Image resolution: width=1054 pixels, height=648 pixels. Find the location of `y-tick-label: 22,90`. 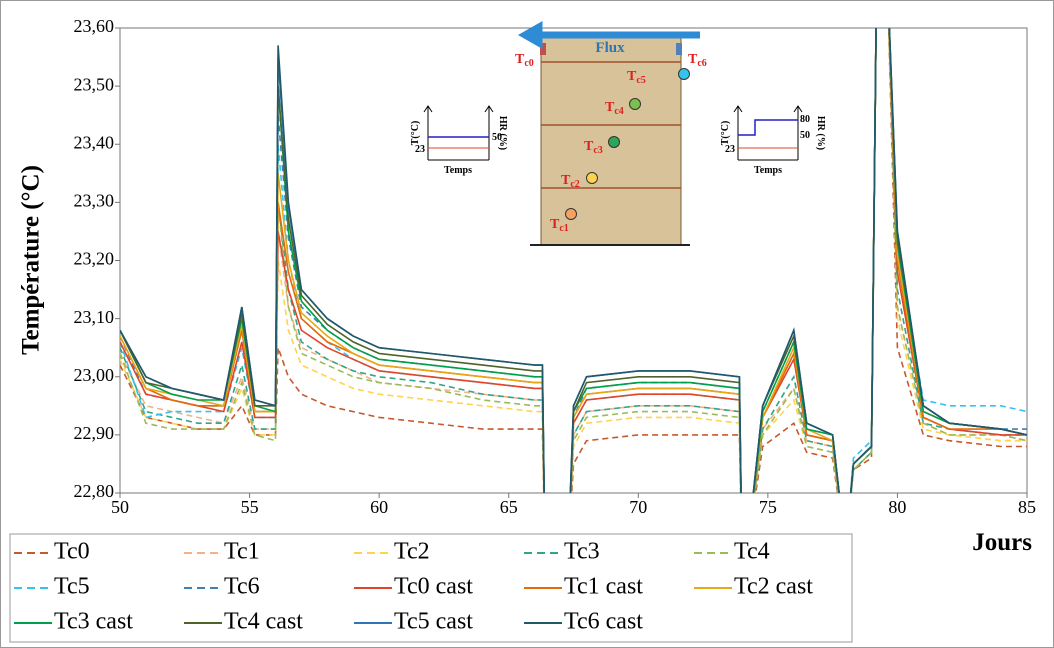

y-tick-label: 22,90 is located at coordinates (94, 433).